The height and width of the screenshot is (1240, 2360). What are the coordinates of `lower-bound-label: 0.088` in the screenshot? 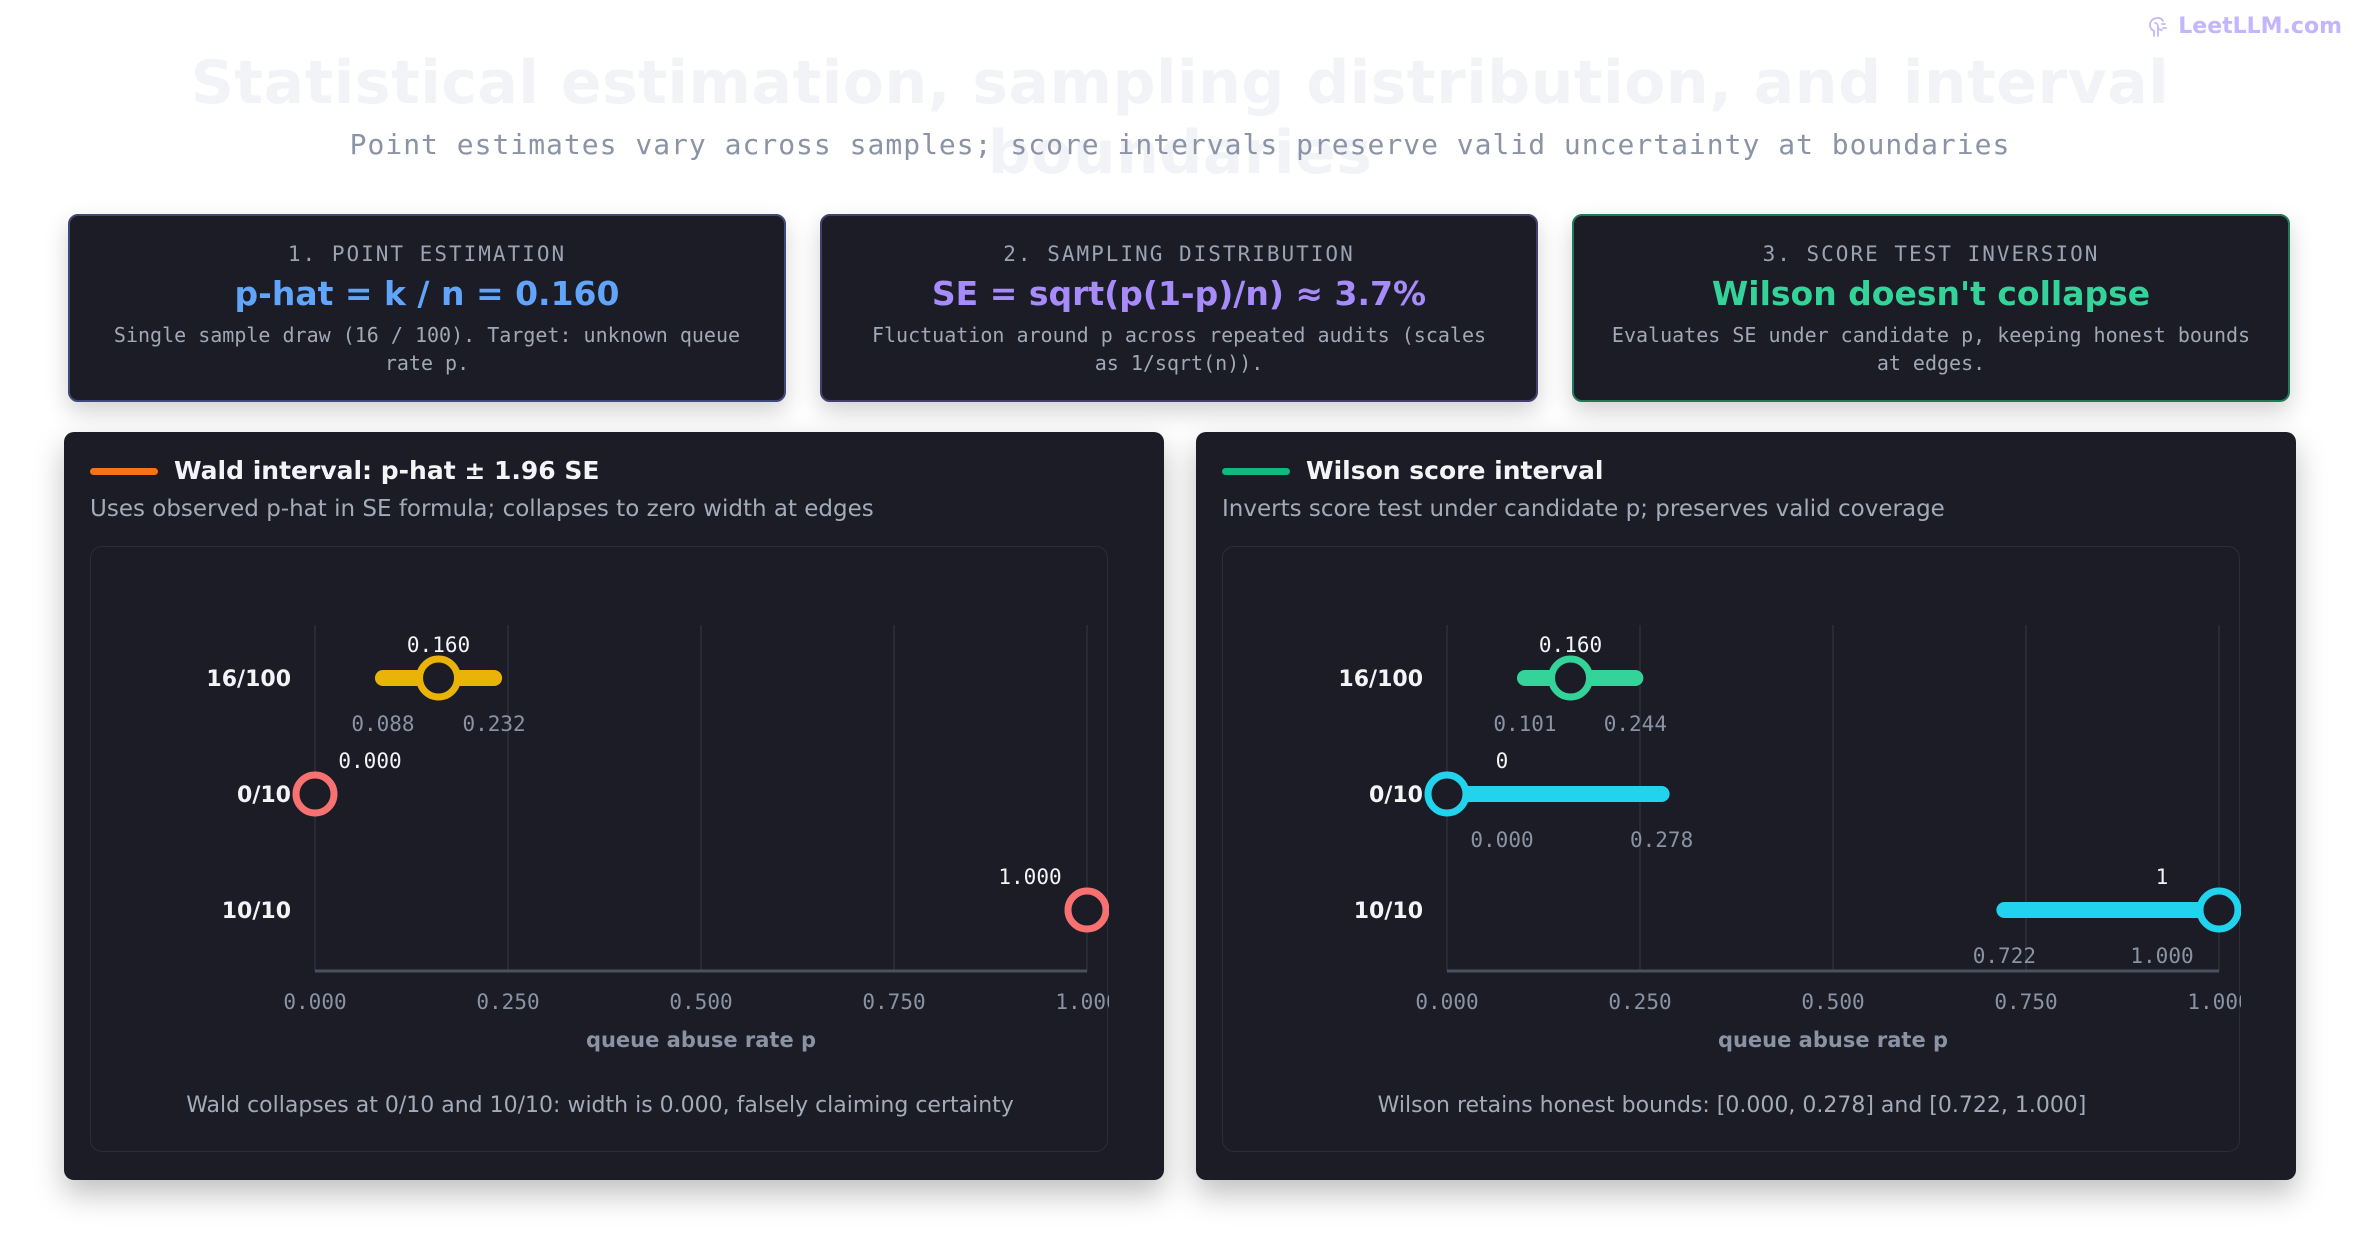 It's located at (382, 724).